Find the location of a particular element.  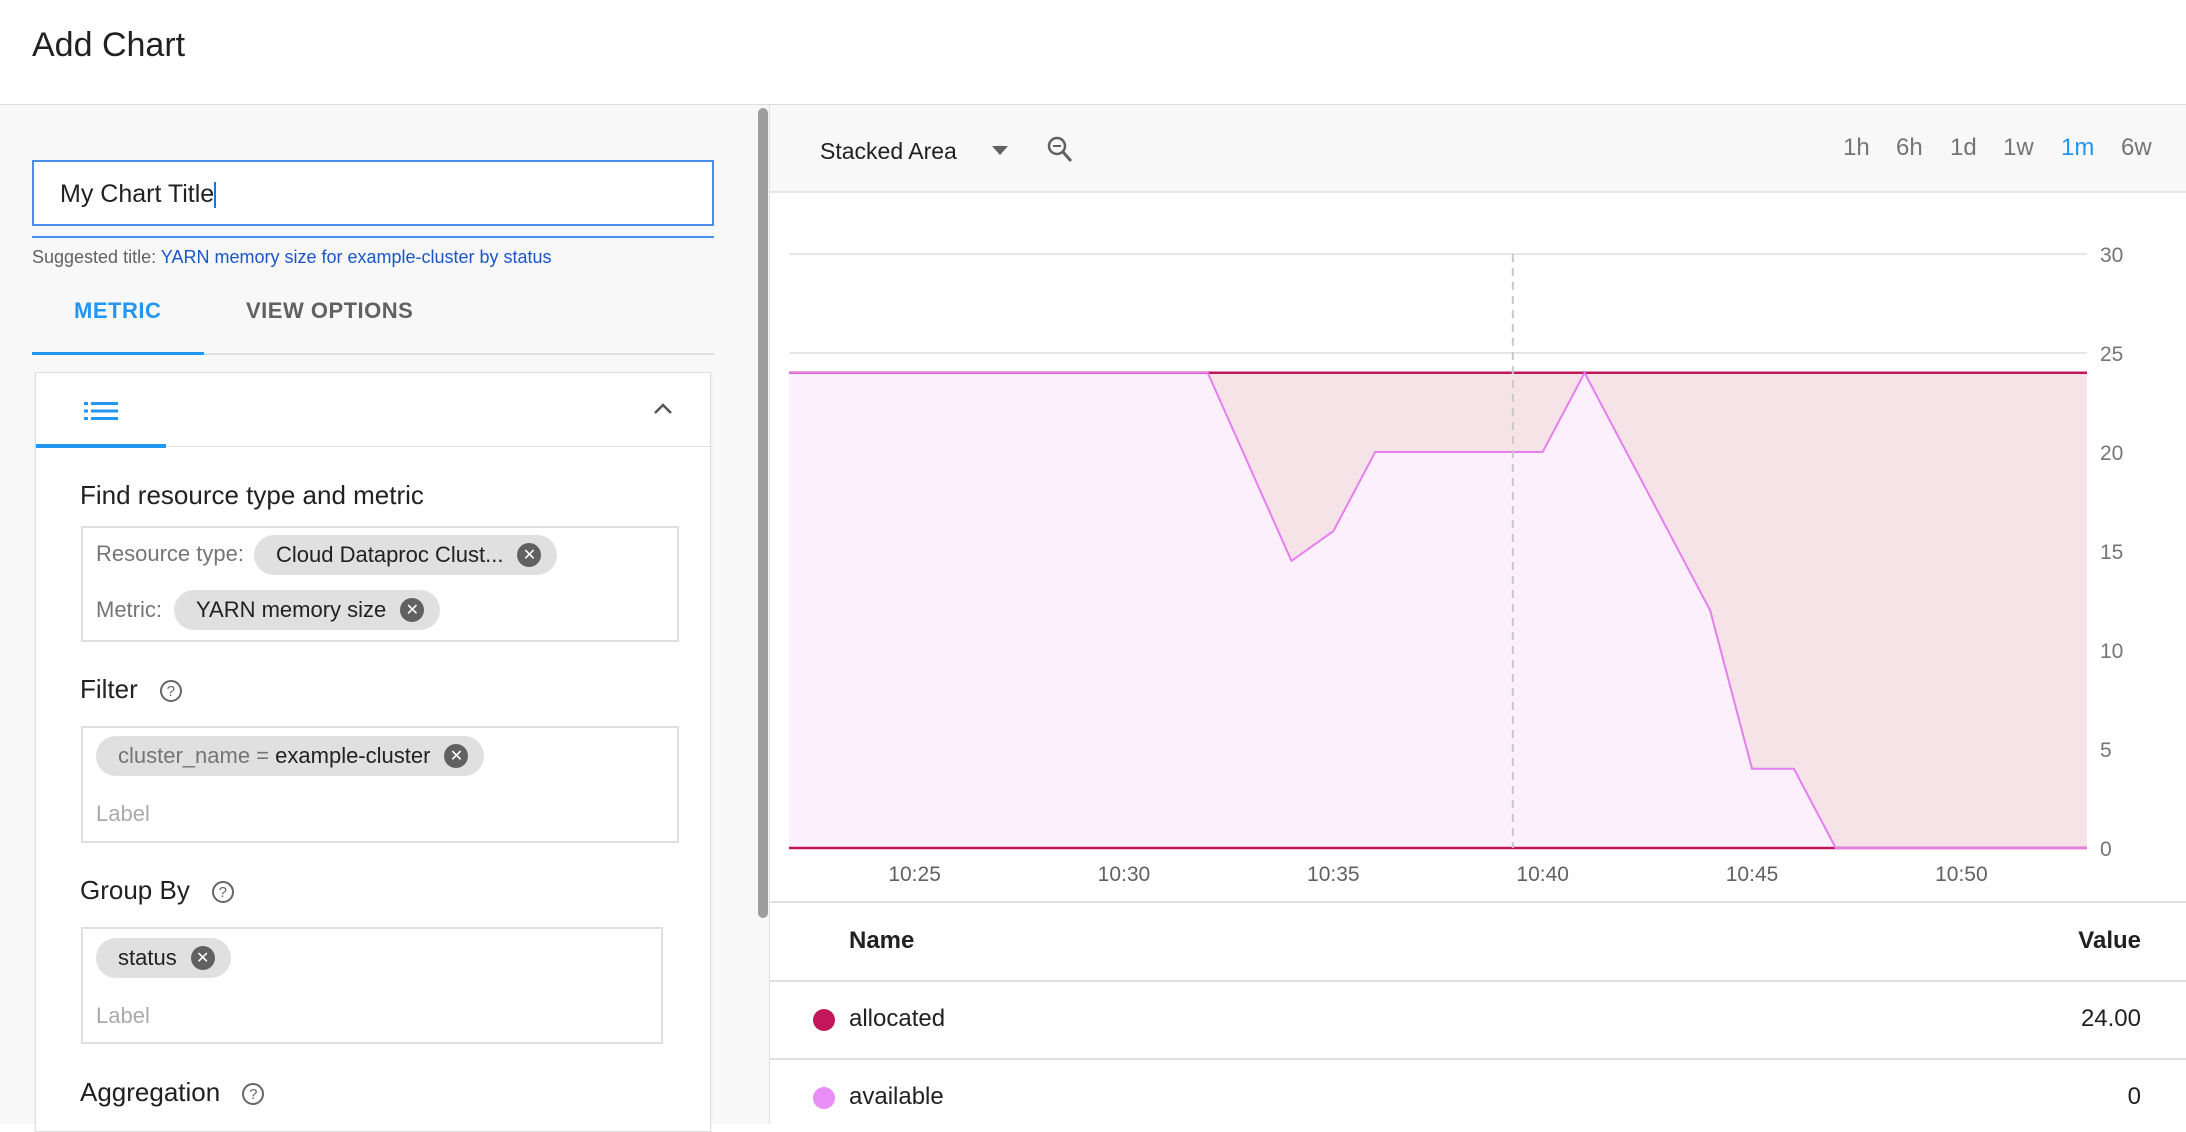

groupby-heading: Group By? is located at coordinates (157, 890).